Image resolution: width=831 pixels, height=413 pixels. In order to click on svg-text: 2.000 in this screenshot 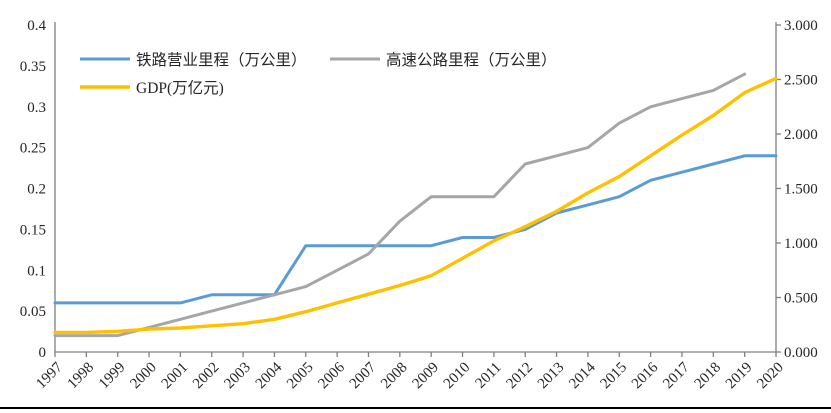, I will do `click(801, 135)`.